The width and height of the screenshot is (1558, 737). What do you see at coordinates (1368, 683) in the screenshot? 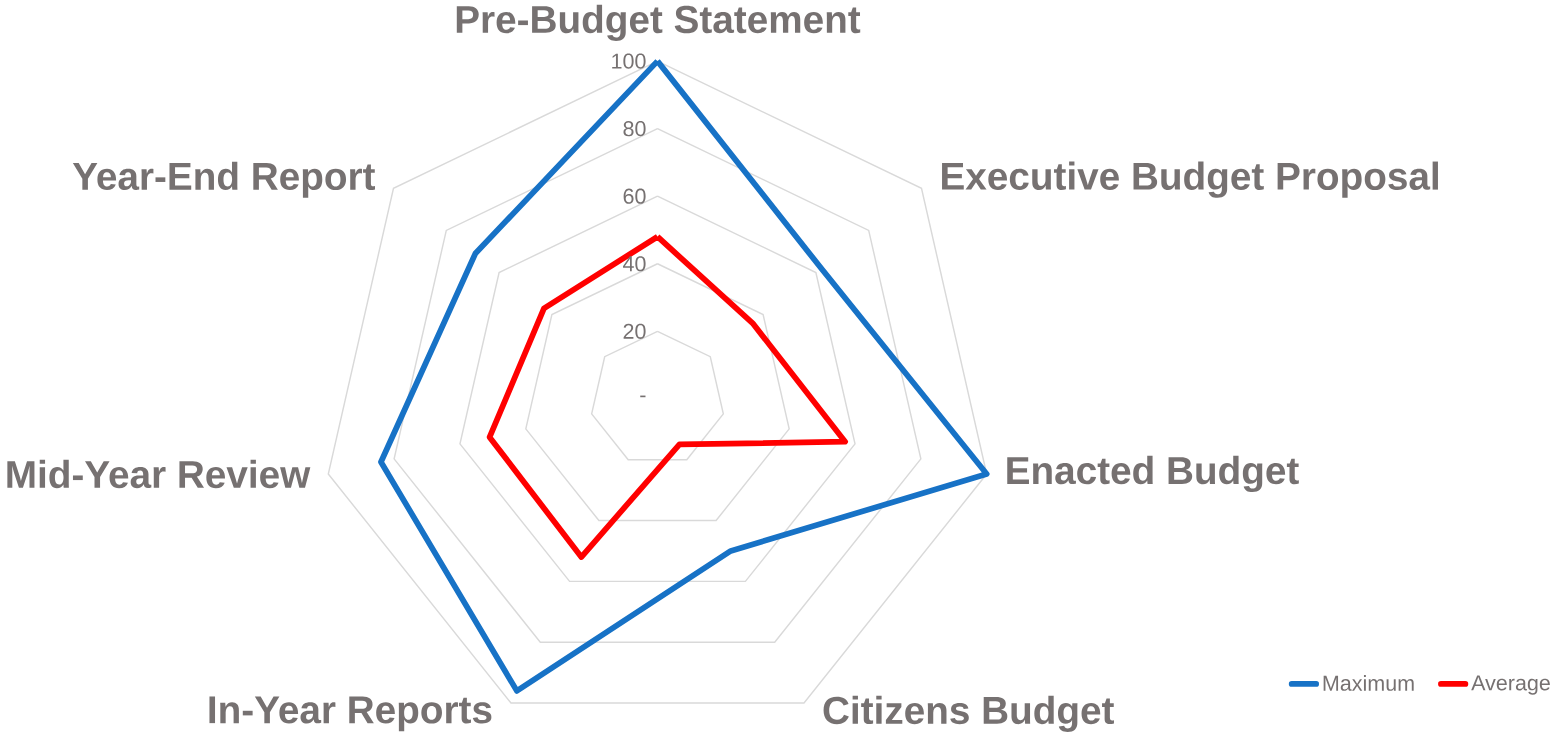
I see `legend-label: Maximum` at bounding box center [1368, 683].